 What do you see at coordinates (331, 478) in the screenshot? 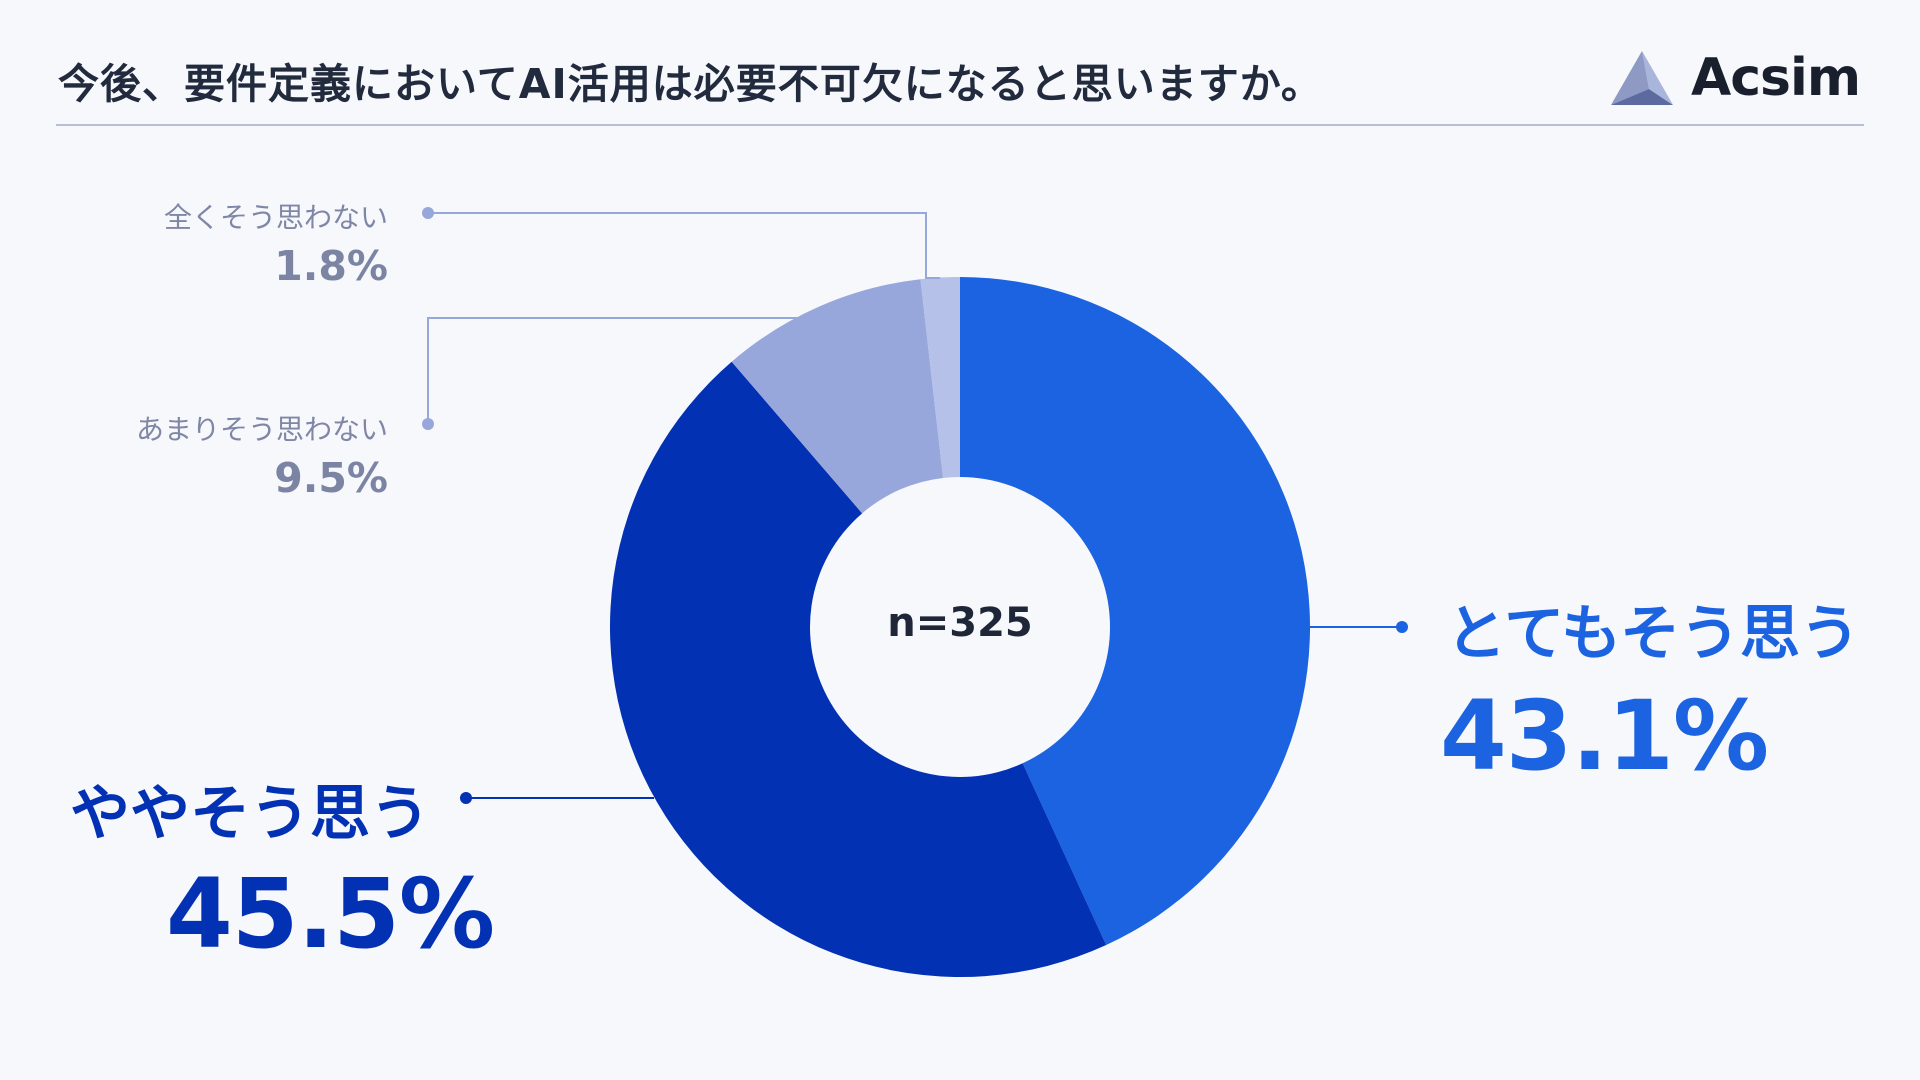
I see `slice-value-amari: 9.5%` at bounding box center [331, 478].